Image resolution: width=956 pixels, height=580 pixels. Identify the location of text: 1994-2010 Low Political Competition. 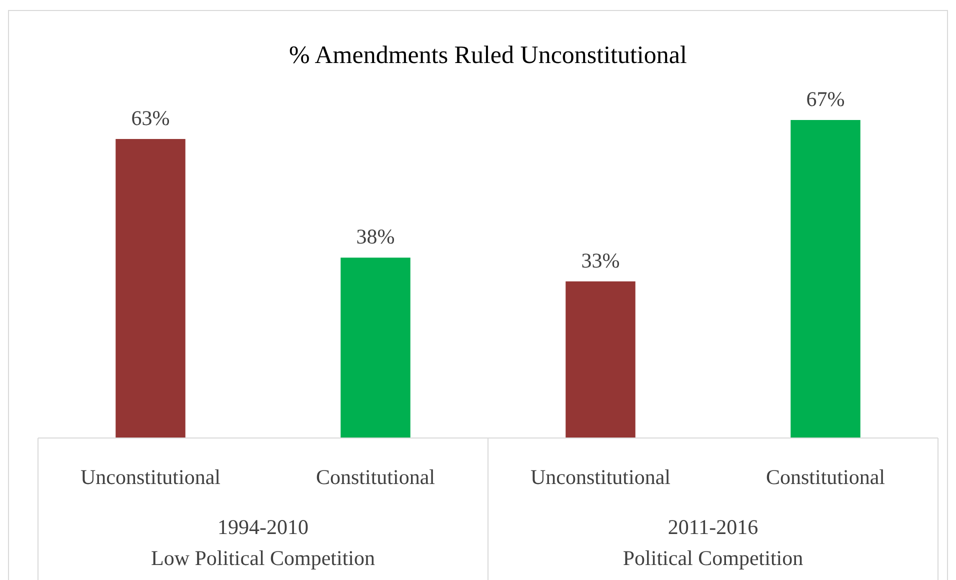
(263, 542).